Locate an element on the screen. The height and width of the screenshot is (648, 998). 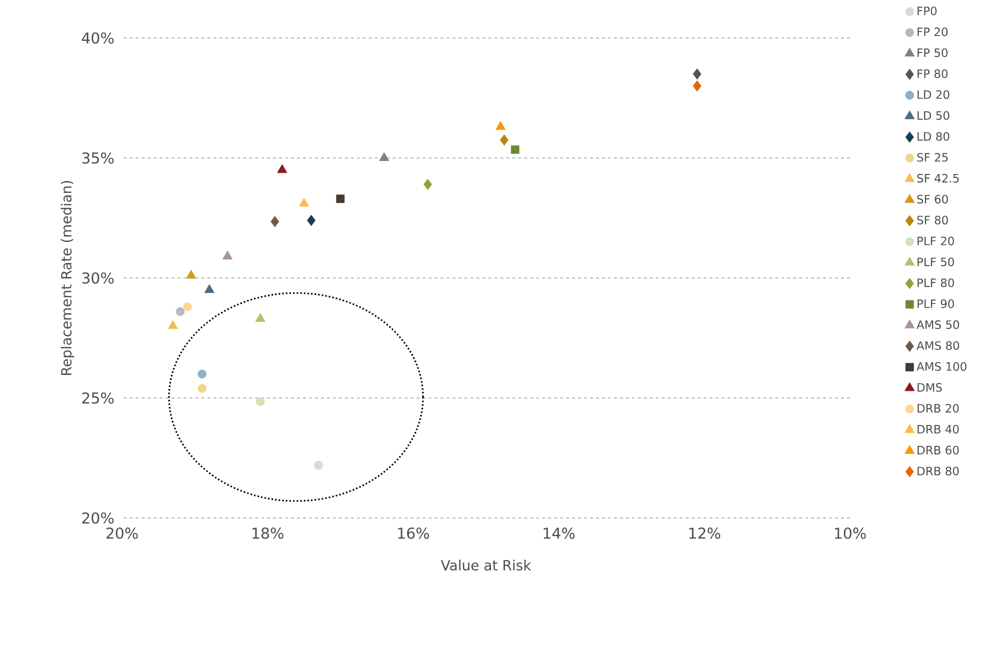
legend-label: LD 20 is located at coordinates (934, 94).